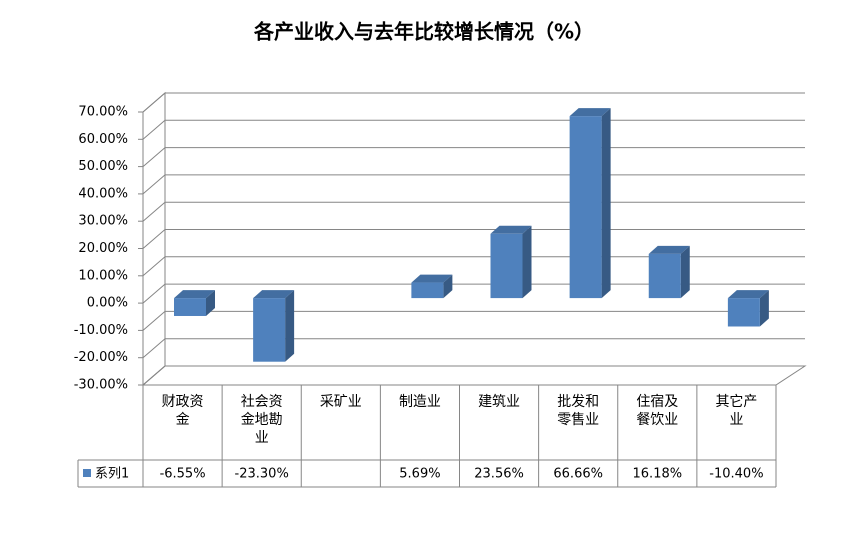 This screenshot has height=555, width=848. What do you see at coordinates (262, 474) in the screenshot?
I see `value-label: -23.30%` at bounding box center [262, 474].